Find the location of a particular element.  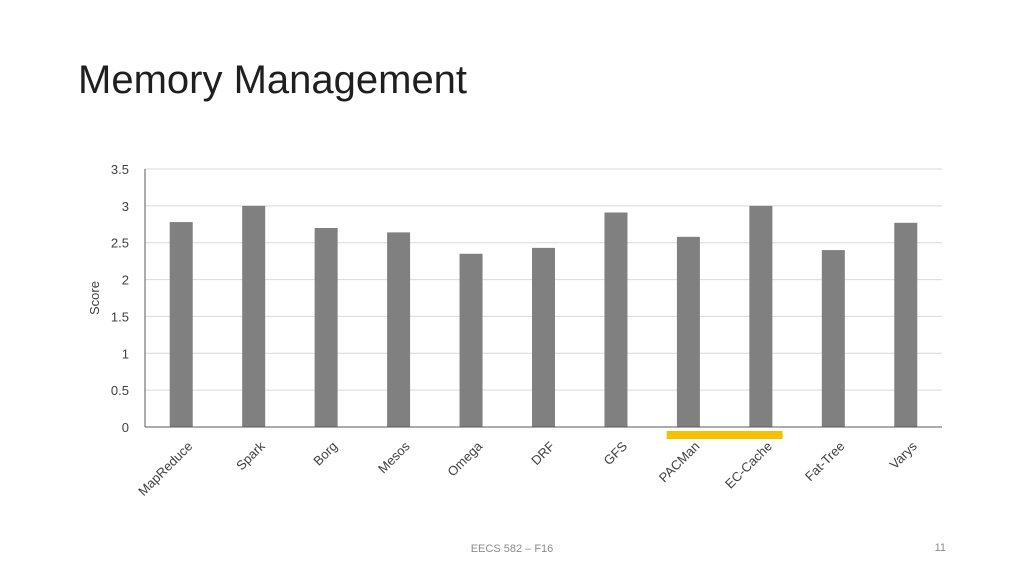

bar-mapreduce is located at coordinates (181, 324).